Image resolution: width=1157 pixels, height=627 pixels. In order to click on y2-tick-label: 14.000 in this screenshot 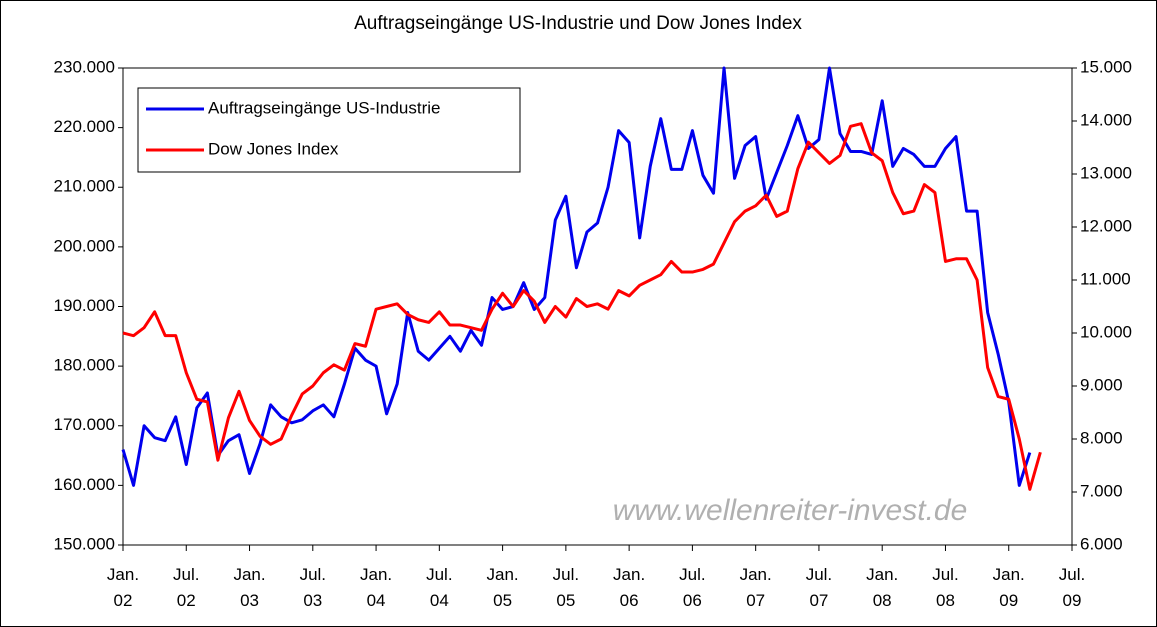, I will do `click(1106, 119)`.